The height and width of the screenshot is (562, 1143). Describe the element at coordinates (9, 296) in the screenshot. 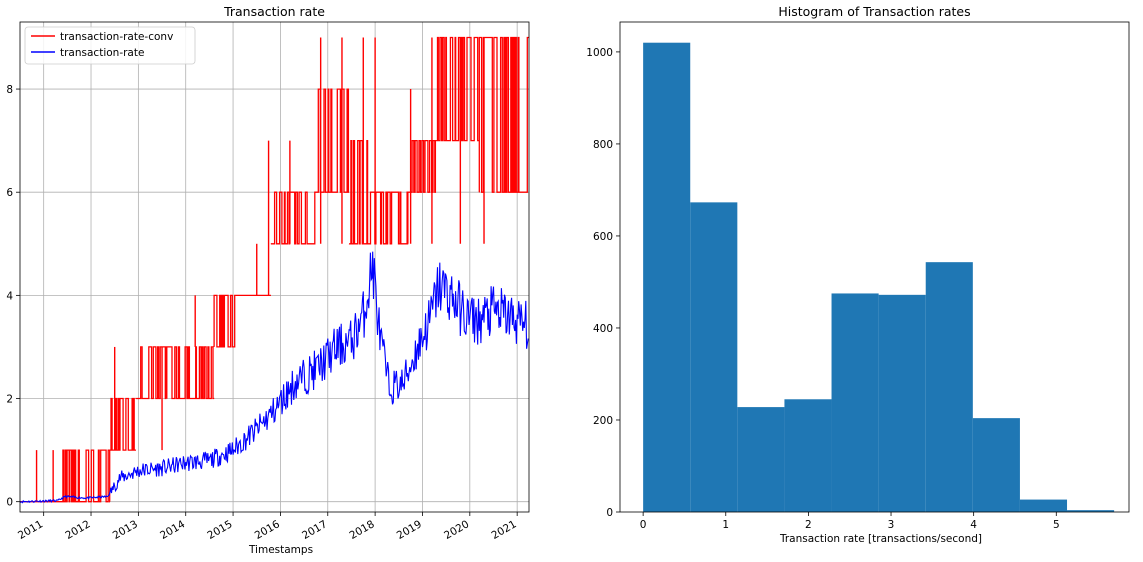

I see `left-y-tick-label: 4` at that location.